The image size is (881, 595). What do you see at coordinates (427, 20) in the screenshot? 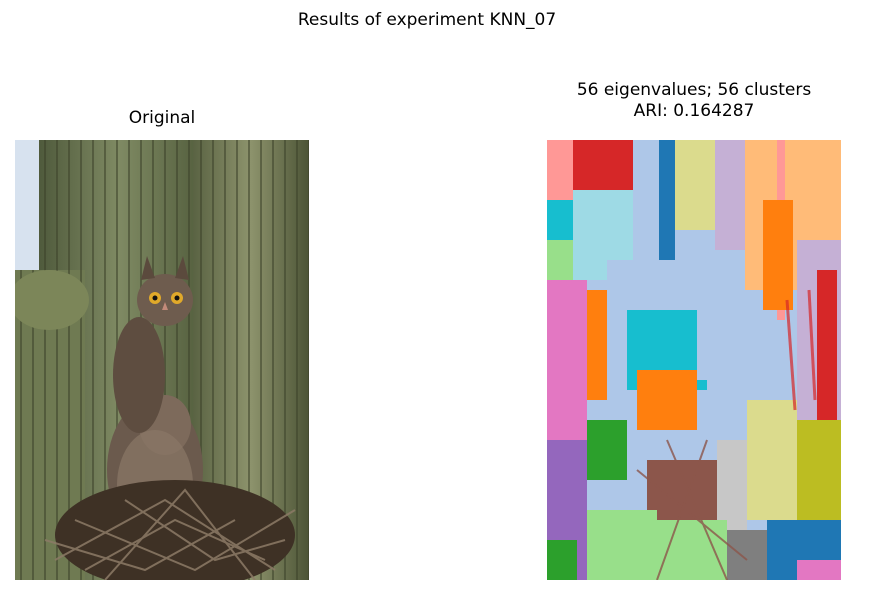
I see `figure-title: Results of experiment KNN_07` at bounding box center [427, 20].